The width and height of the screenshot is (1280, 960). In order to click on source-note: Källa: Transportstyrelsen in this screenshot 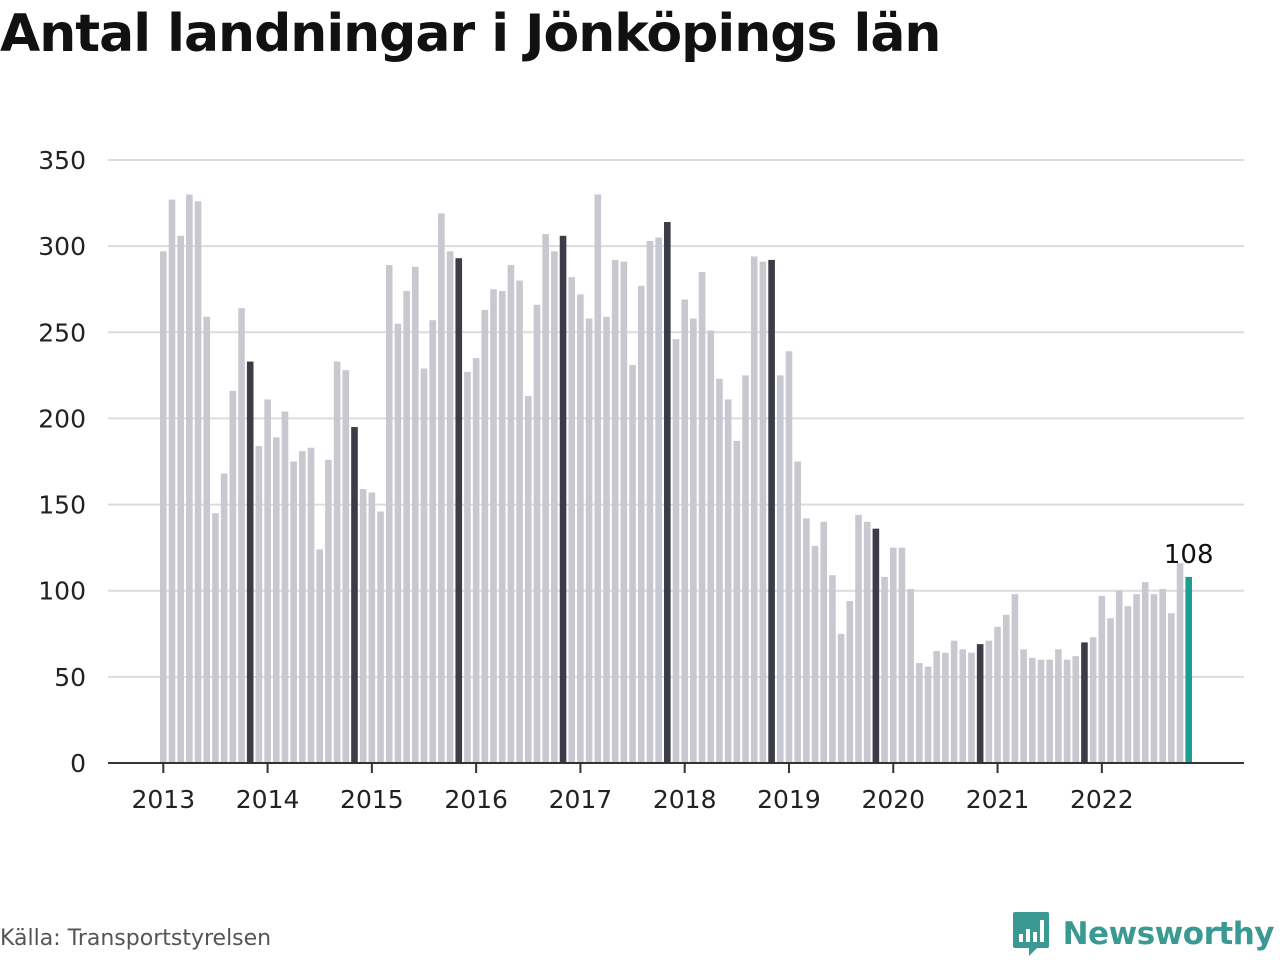, I will do `click(136, 938)`.